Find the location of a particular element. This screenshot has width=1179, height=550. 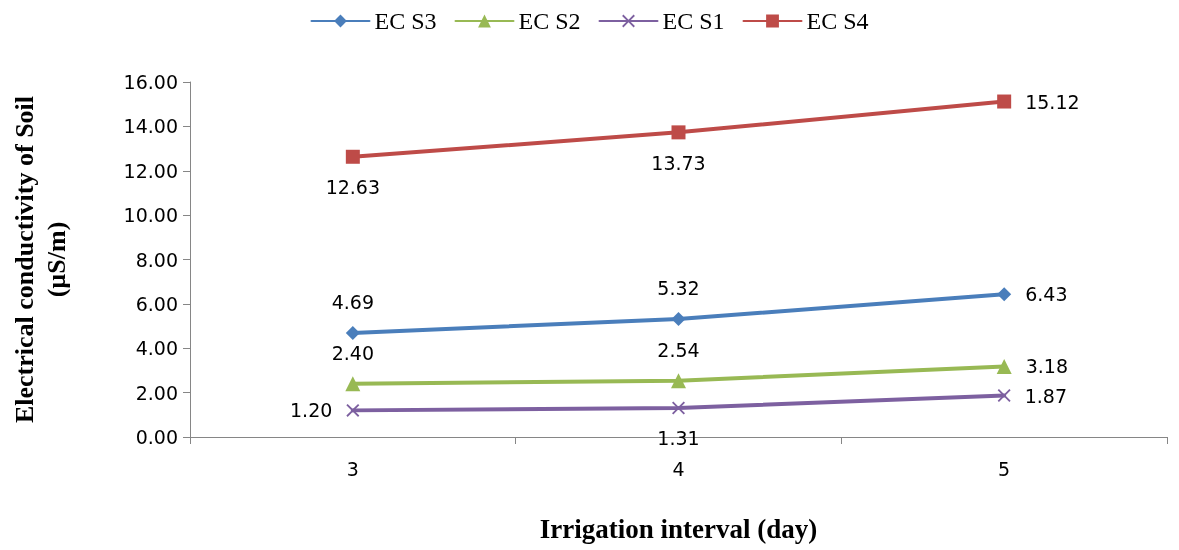

data-label: 4.69 is located at coordinates (352, 302).